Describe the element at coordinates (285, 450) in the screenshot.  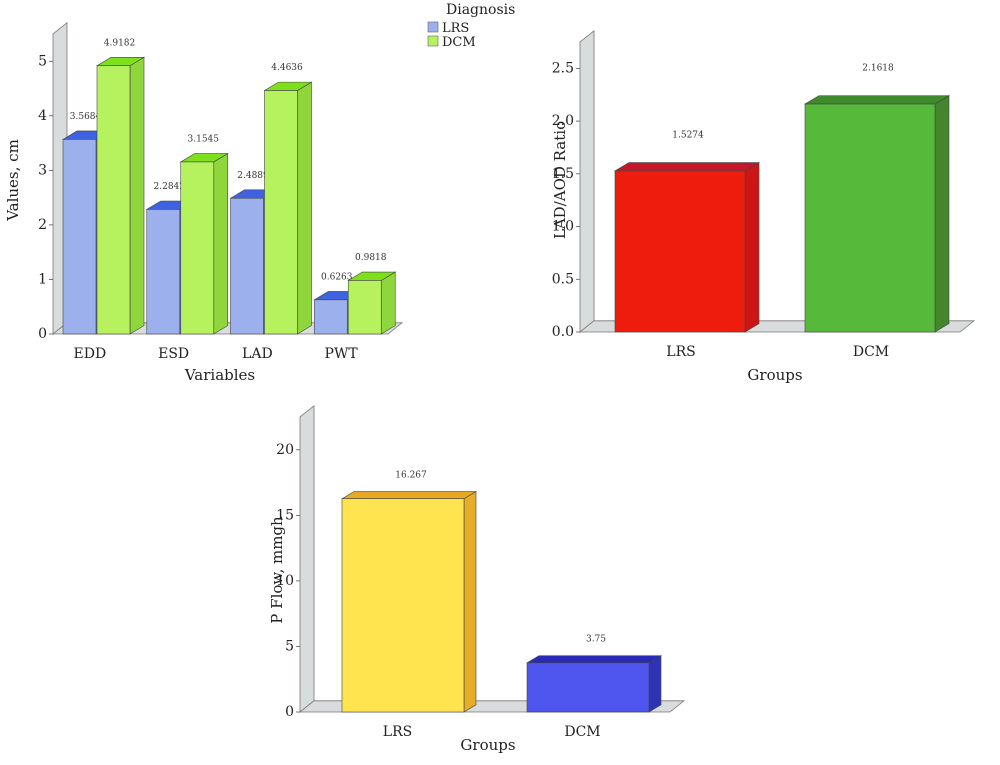
I see `y-tick-label: 20` at that location.